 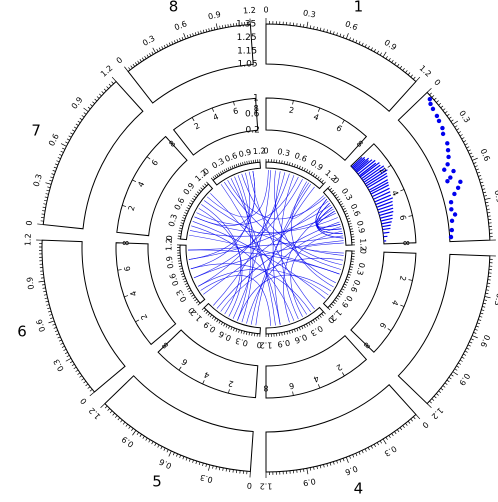 I want to click on links-layer, so click(x=266, y=248).